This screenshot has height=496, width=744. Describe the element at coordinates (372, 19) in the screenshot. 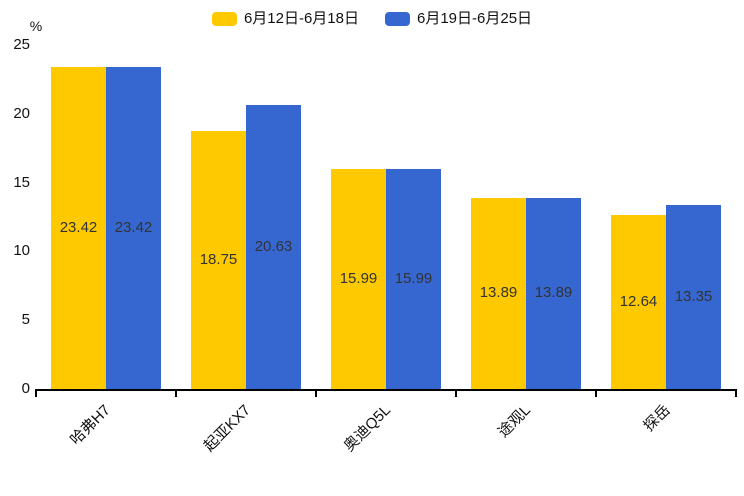

I see `chart-legend: 6月12日-6月18日 6月19日-6月25日` at that location.